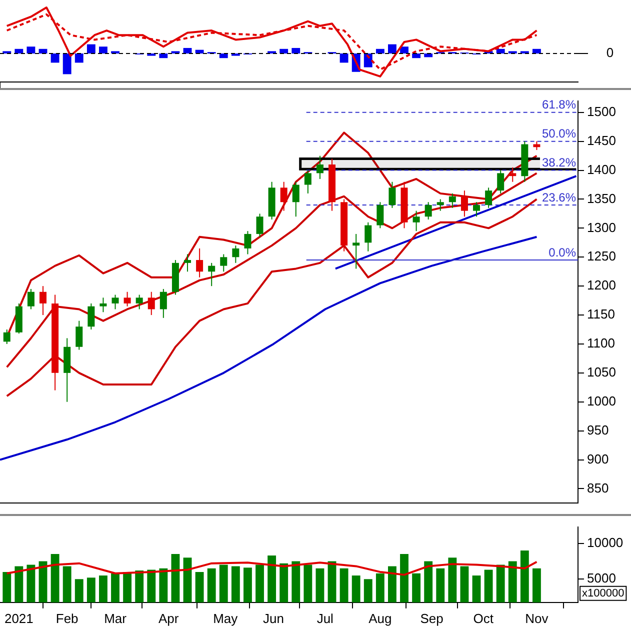  Describe the element at coordinates (225, 618) in the screenshot. I see `x-tick-label: May` at that location.